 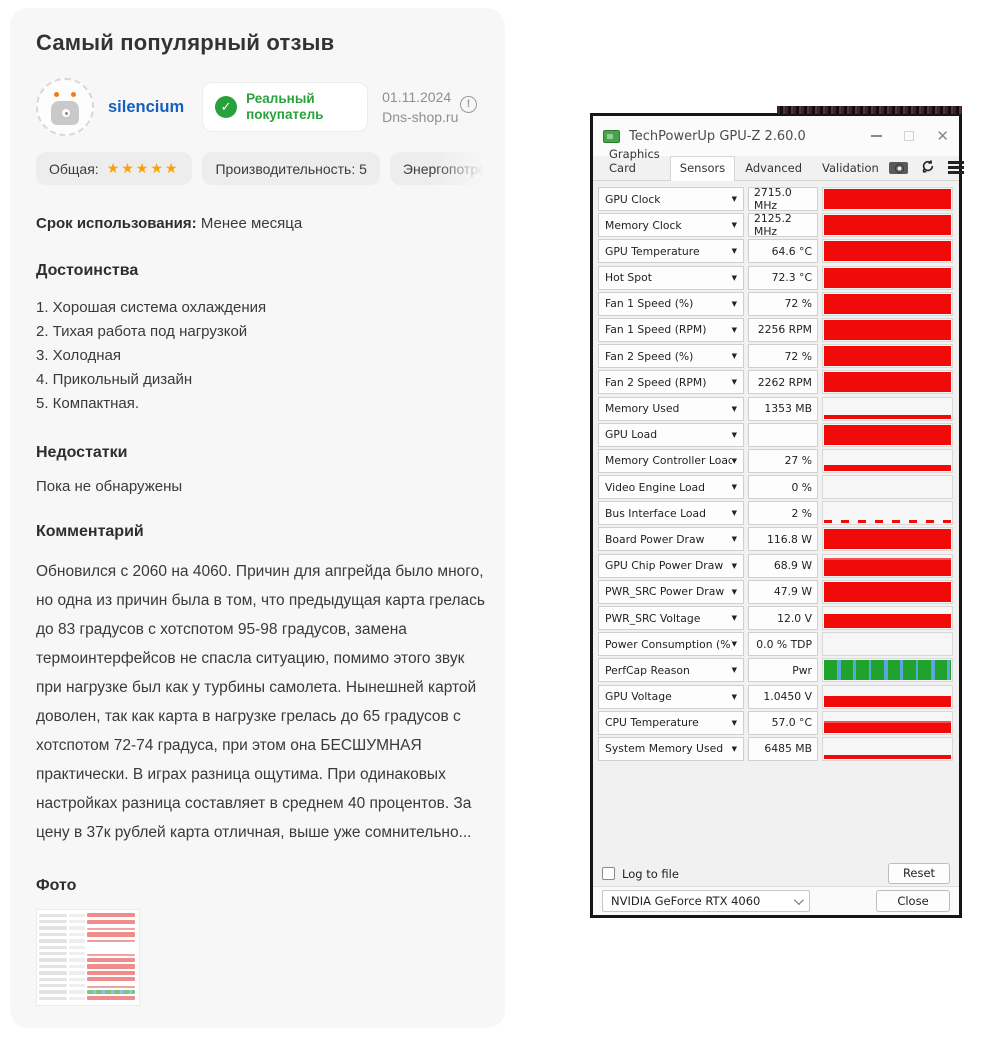 I want to click on close-button: Close, so click(x=913, y=901).